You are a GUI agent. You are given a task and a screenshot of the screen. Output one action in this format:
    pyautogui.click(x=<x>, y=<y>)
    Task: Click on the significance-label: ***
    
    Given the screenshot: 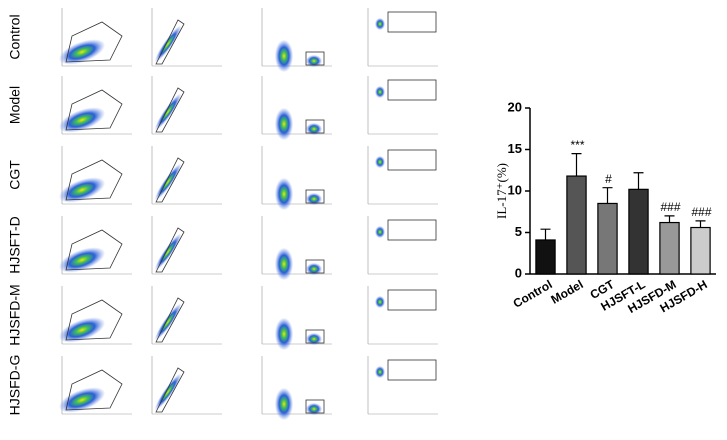 What is the action you would take?
    pyautogui.click(x=577, y=145)
    